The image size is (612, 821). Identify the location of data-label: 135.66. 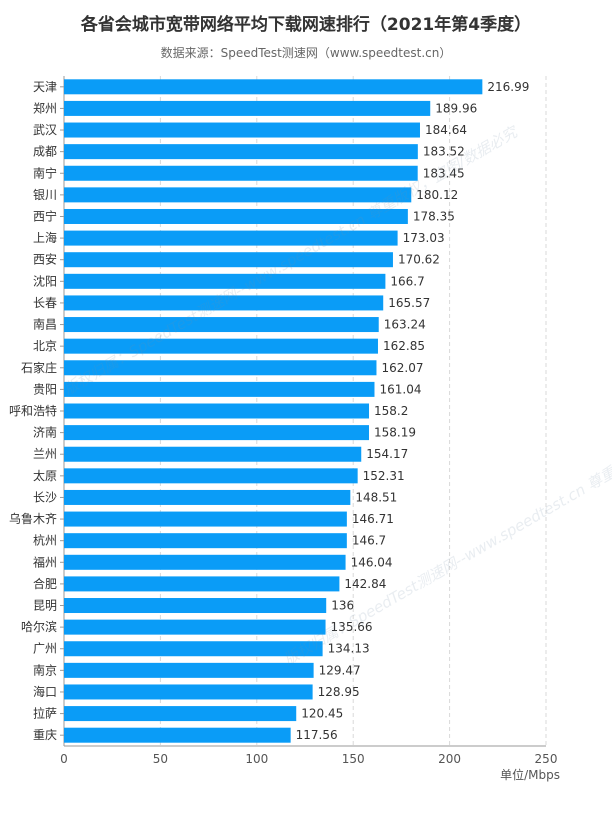
(352, 627).